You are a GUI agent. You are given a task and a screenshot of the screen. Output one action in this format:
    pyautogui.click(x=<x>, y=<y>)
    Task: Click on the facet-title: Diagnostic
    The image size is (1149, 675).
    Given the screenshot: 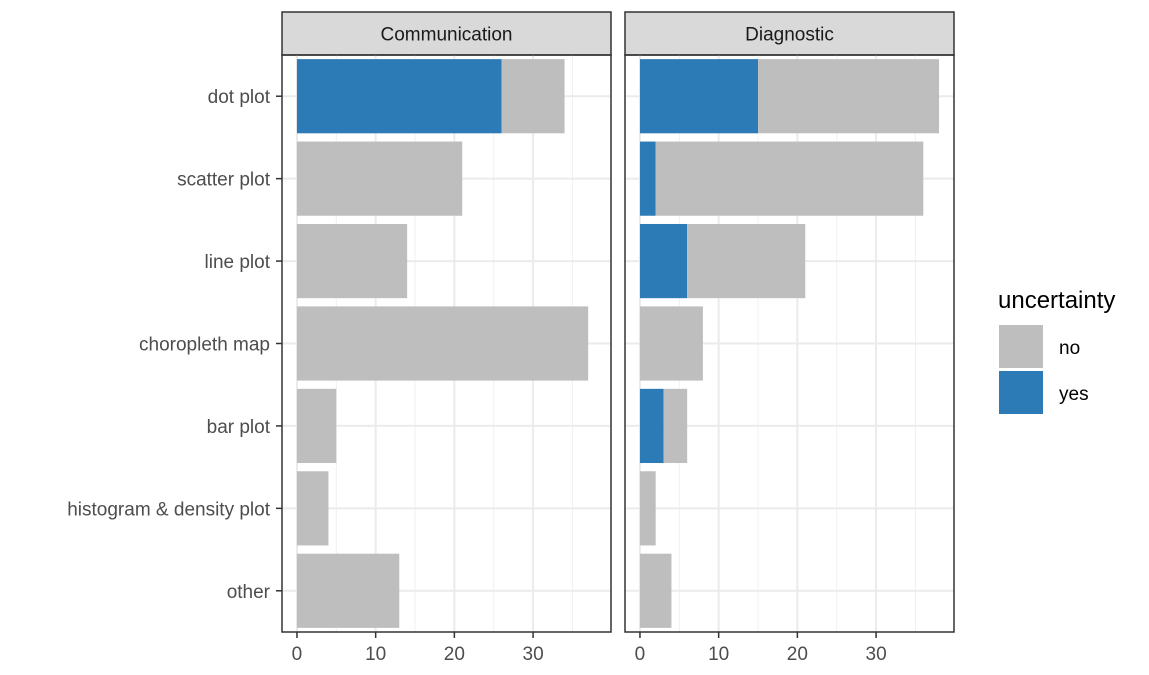 What is the action you would take?
    pyautogui.click(x=789, y=35)
    